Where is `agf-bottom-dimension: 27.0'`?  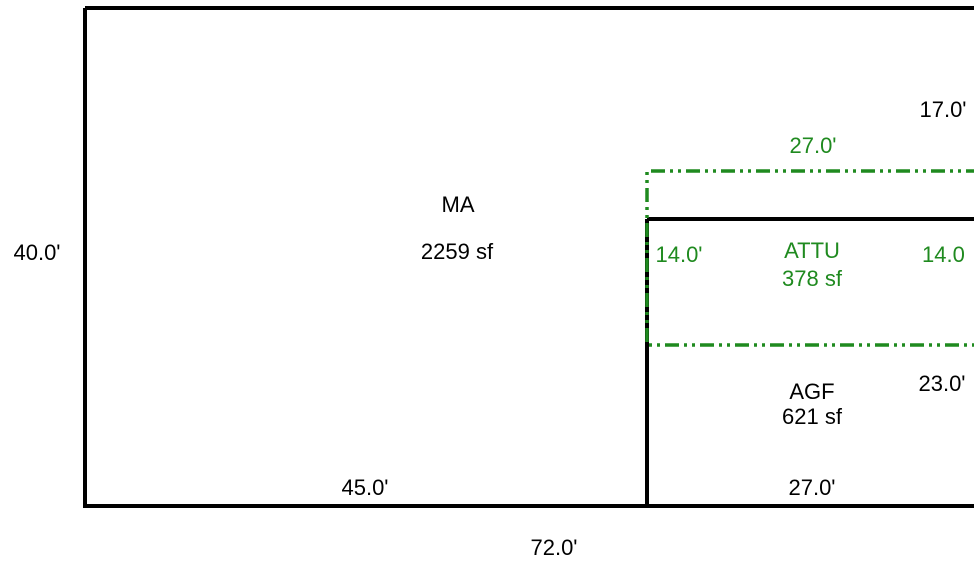 agf-bottom-dimension: 27.0' is located at coordinates (811, 487).